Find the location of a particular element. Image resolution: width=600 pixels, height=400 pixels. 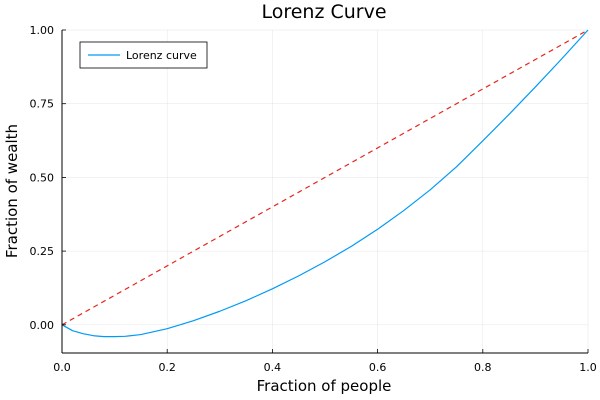

x-tick-label: 0.2 is located at coordinates (167, 367).